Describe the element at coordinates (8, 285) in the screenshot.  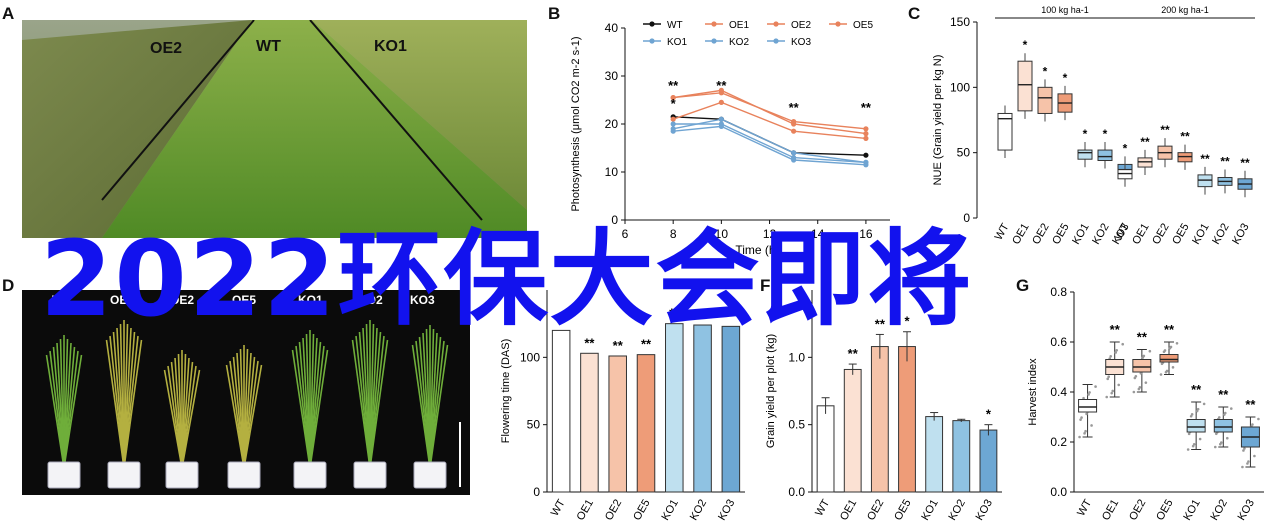
I see `panel-d-letter: D` at that location.